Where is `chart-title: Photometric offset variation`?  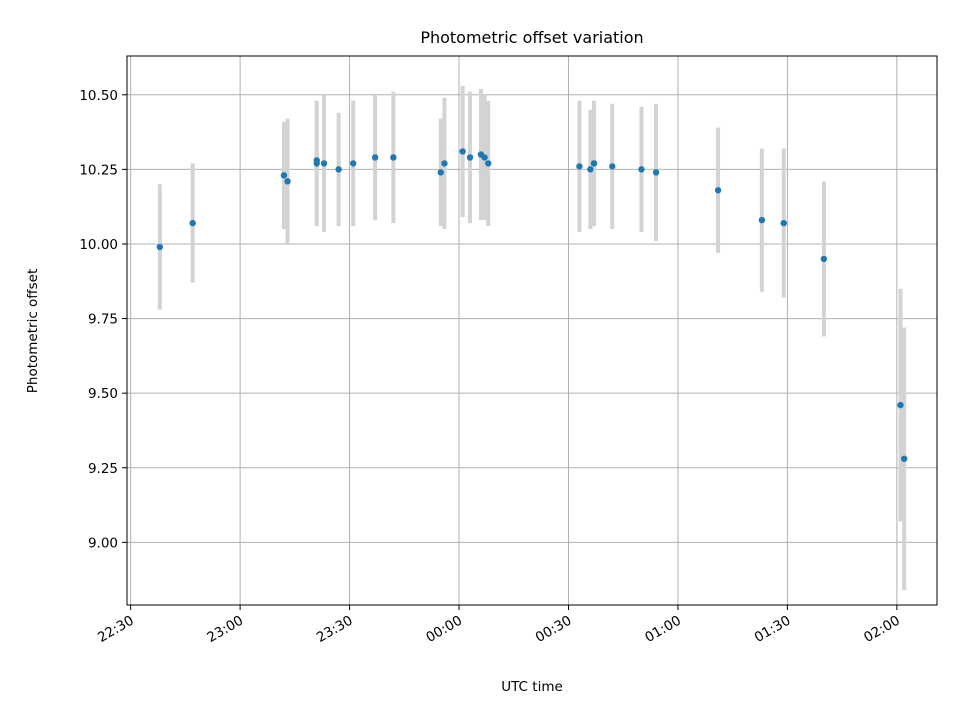
chart-title: Photometric offset variation is located at coordinates (531, 37).